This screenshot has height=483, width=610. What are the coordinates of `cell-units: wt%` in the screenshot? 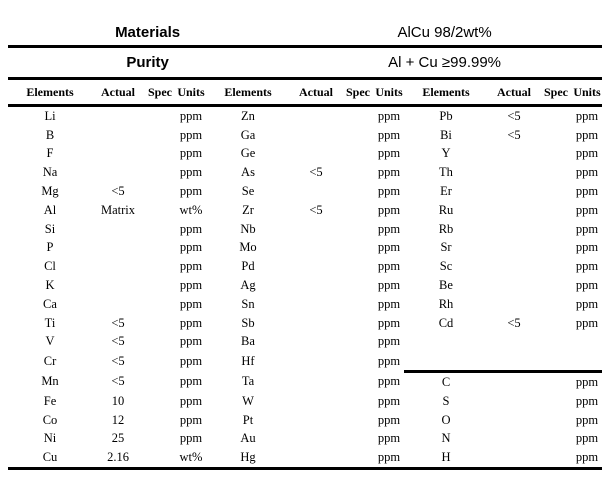 It's located at (191, 459).